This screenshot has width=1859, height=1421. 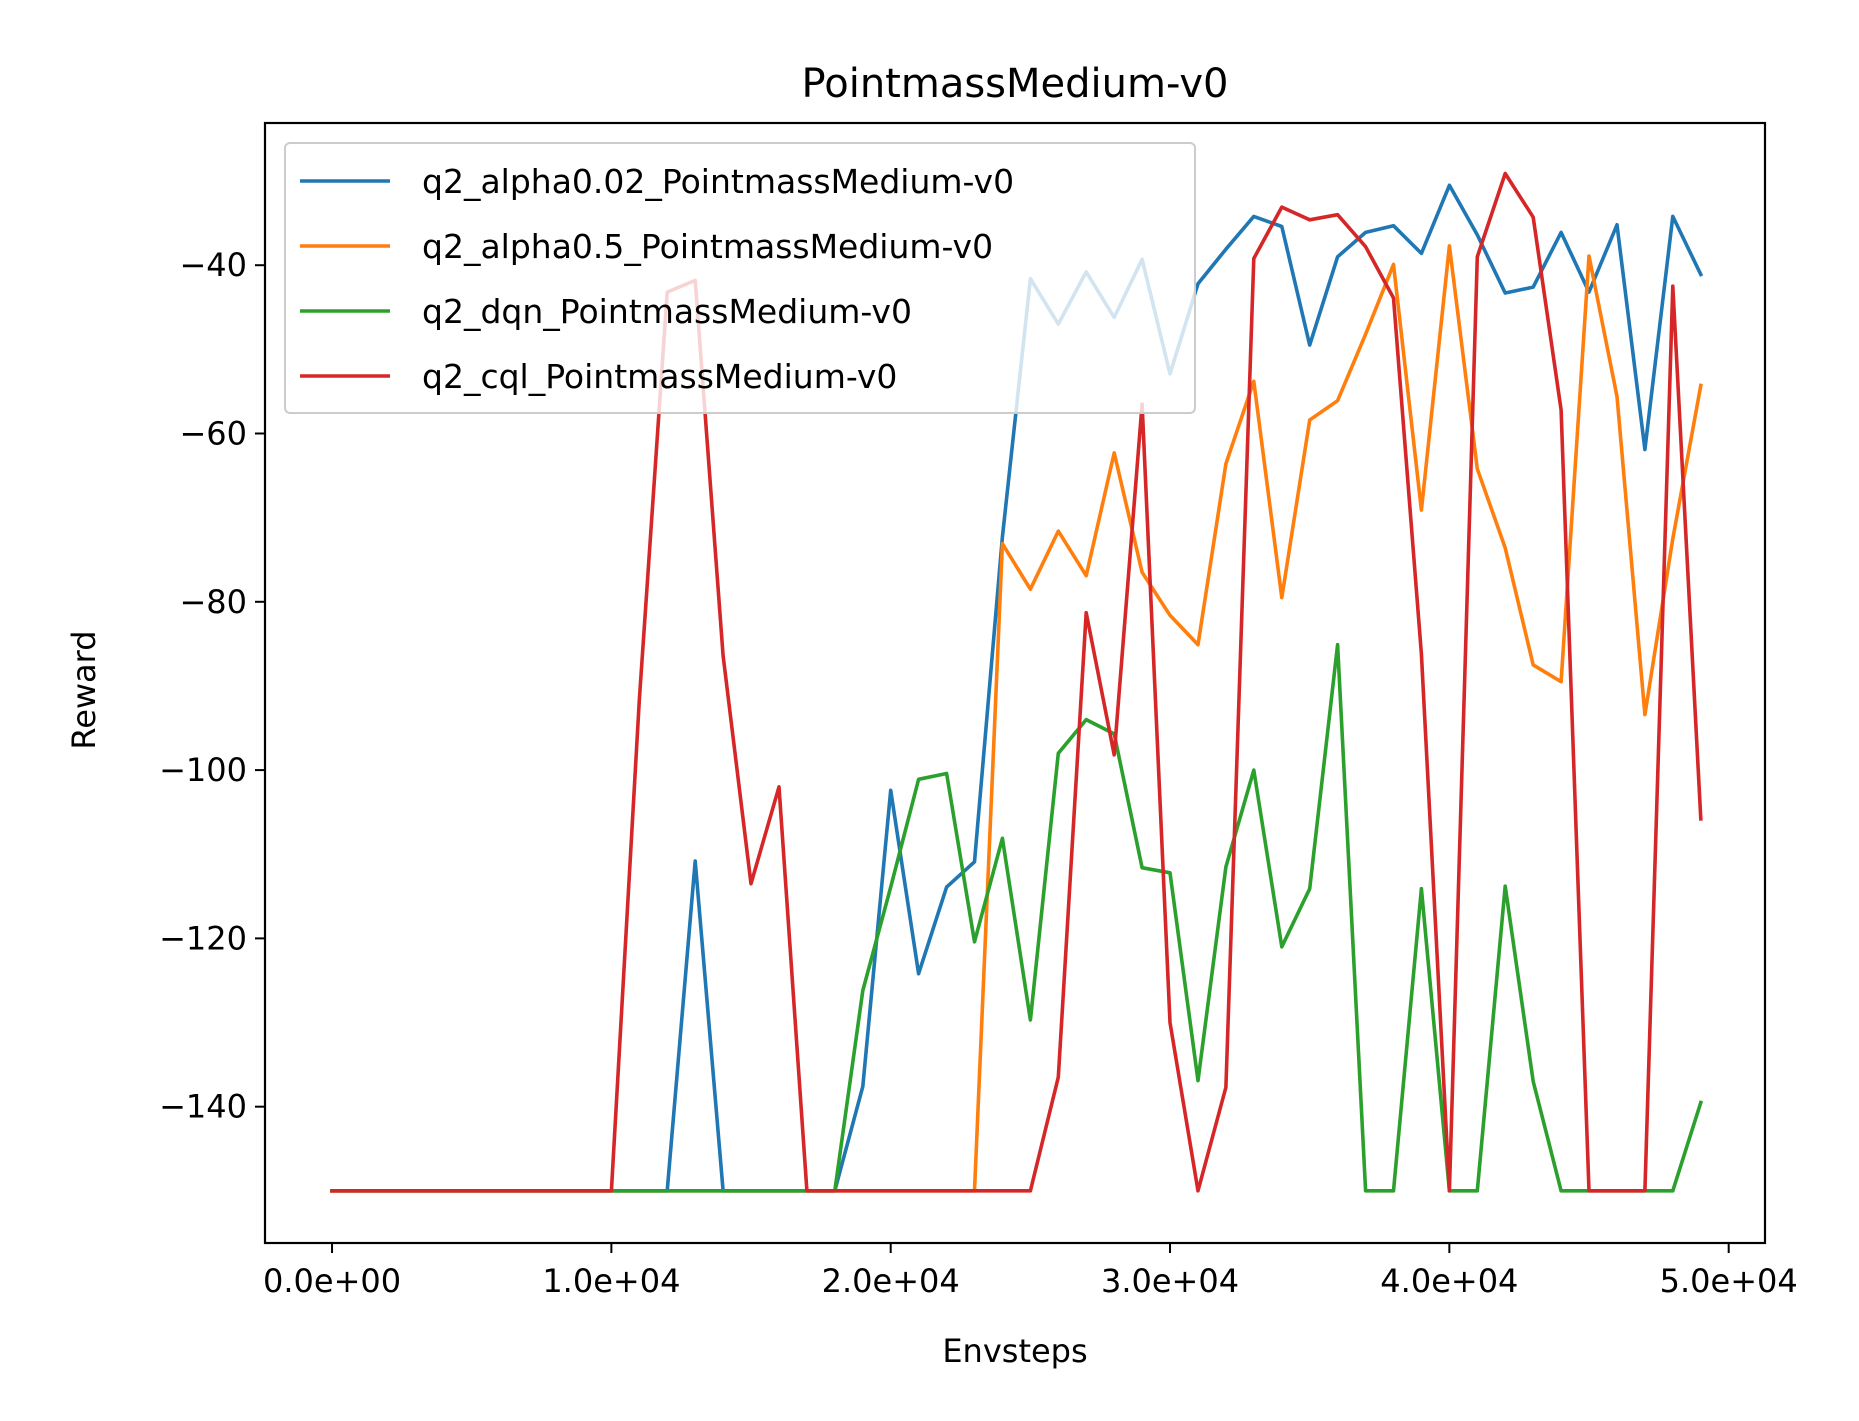 What do you see at coordinates (1170, 1281) in the screenshot?
I see `x-tick-label: 3.0e+04` at bounding box center [1170, 1281].